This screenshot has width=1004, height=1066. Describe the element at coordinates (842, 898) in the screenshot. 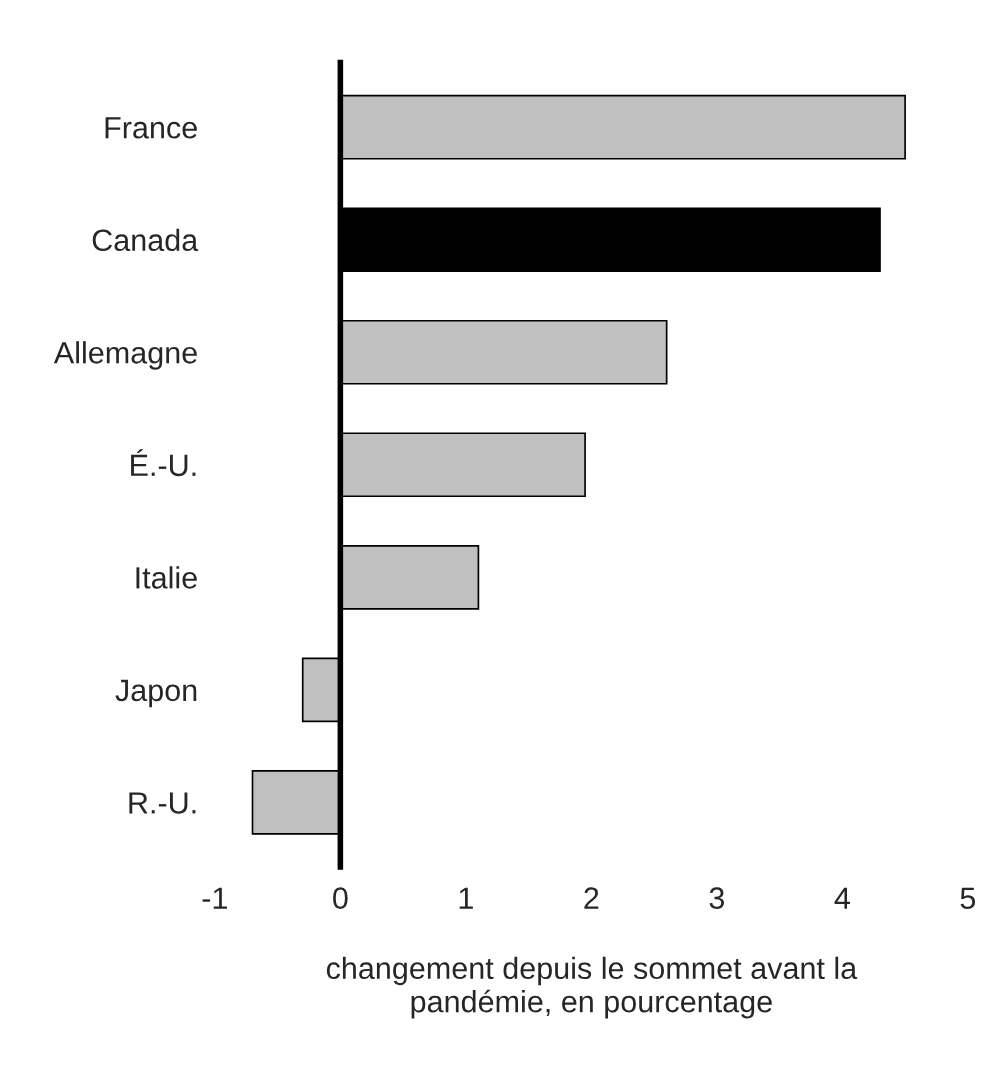

I see `x-tick-label: 4` at that location.